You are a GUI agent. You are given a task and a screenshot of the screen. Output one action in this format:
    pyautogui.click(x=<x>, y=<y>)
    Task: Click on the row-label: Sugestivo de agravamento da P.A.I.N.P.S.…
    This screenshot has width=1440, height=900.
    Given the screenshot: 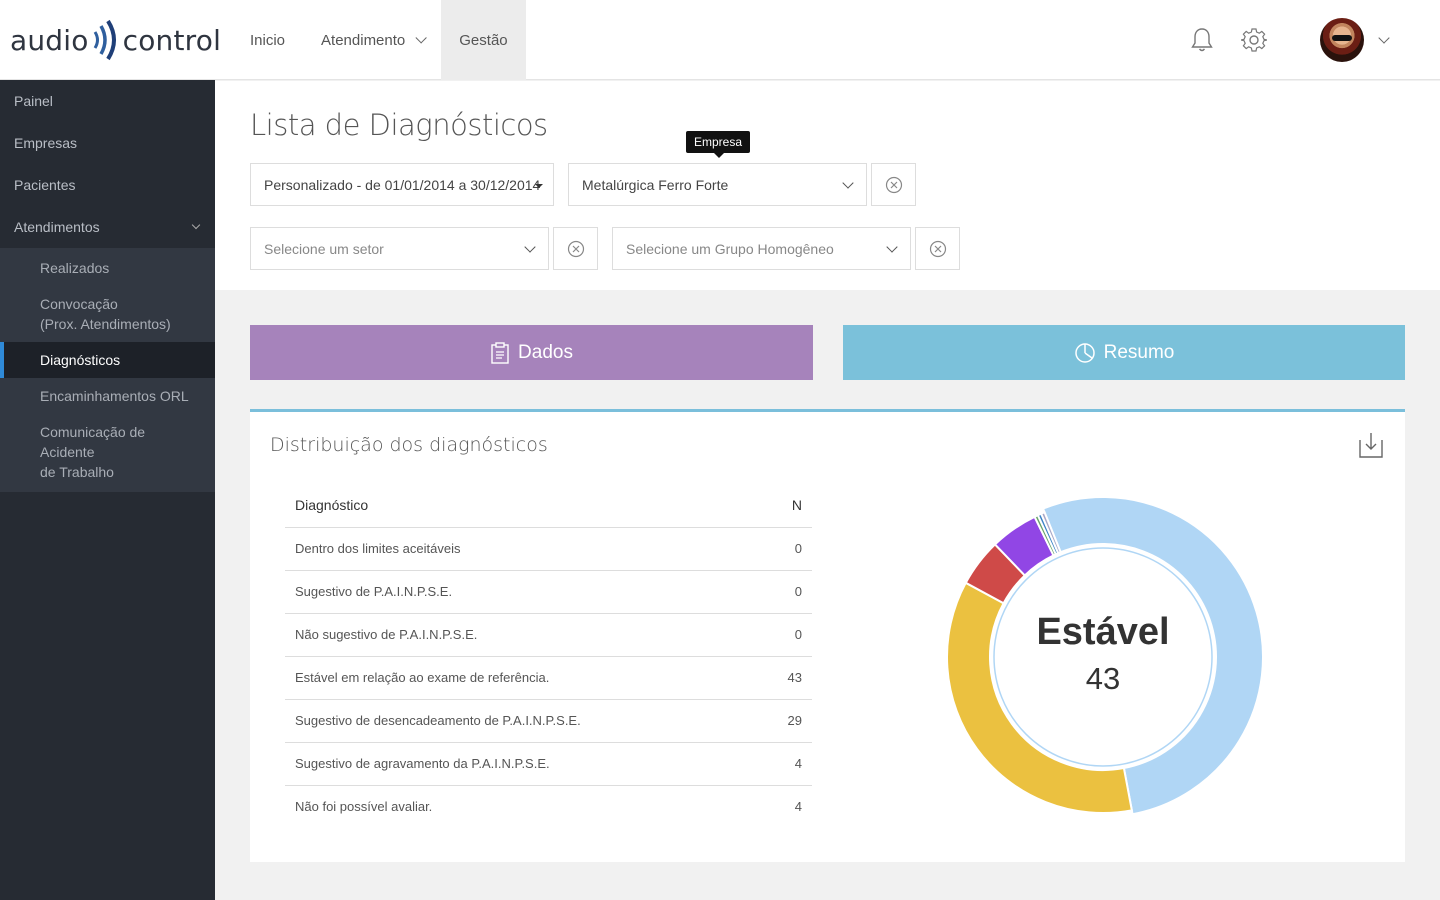 What is the action you would take?
    pyautogui.click(x=521, y=764)
    